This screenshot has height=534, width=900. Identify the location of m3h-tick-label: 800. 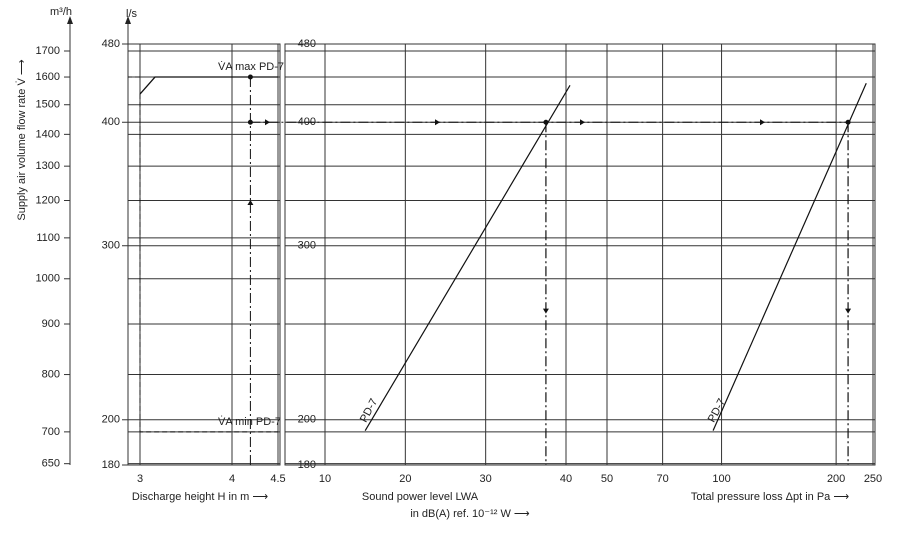
(51, 374).